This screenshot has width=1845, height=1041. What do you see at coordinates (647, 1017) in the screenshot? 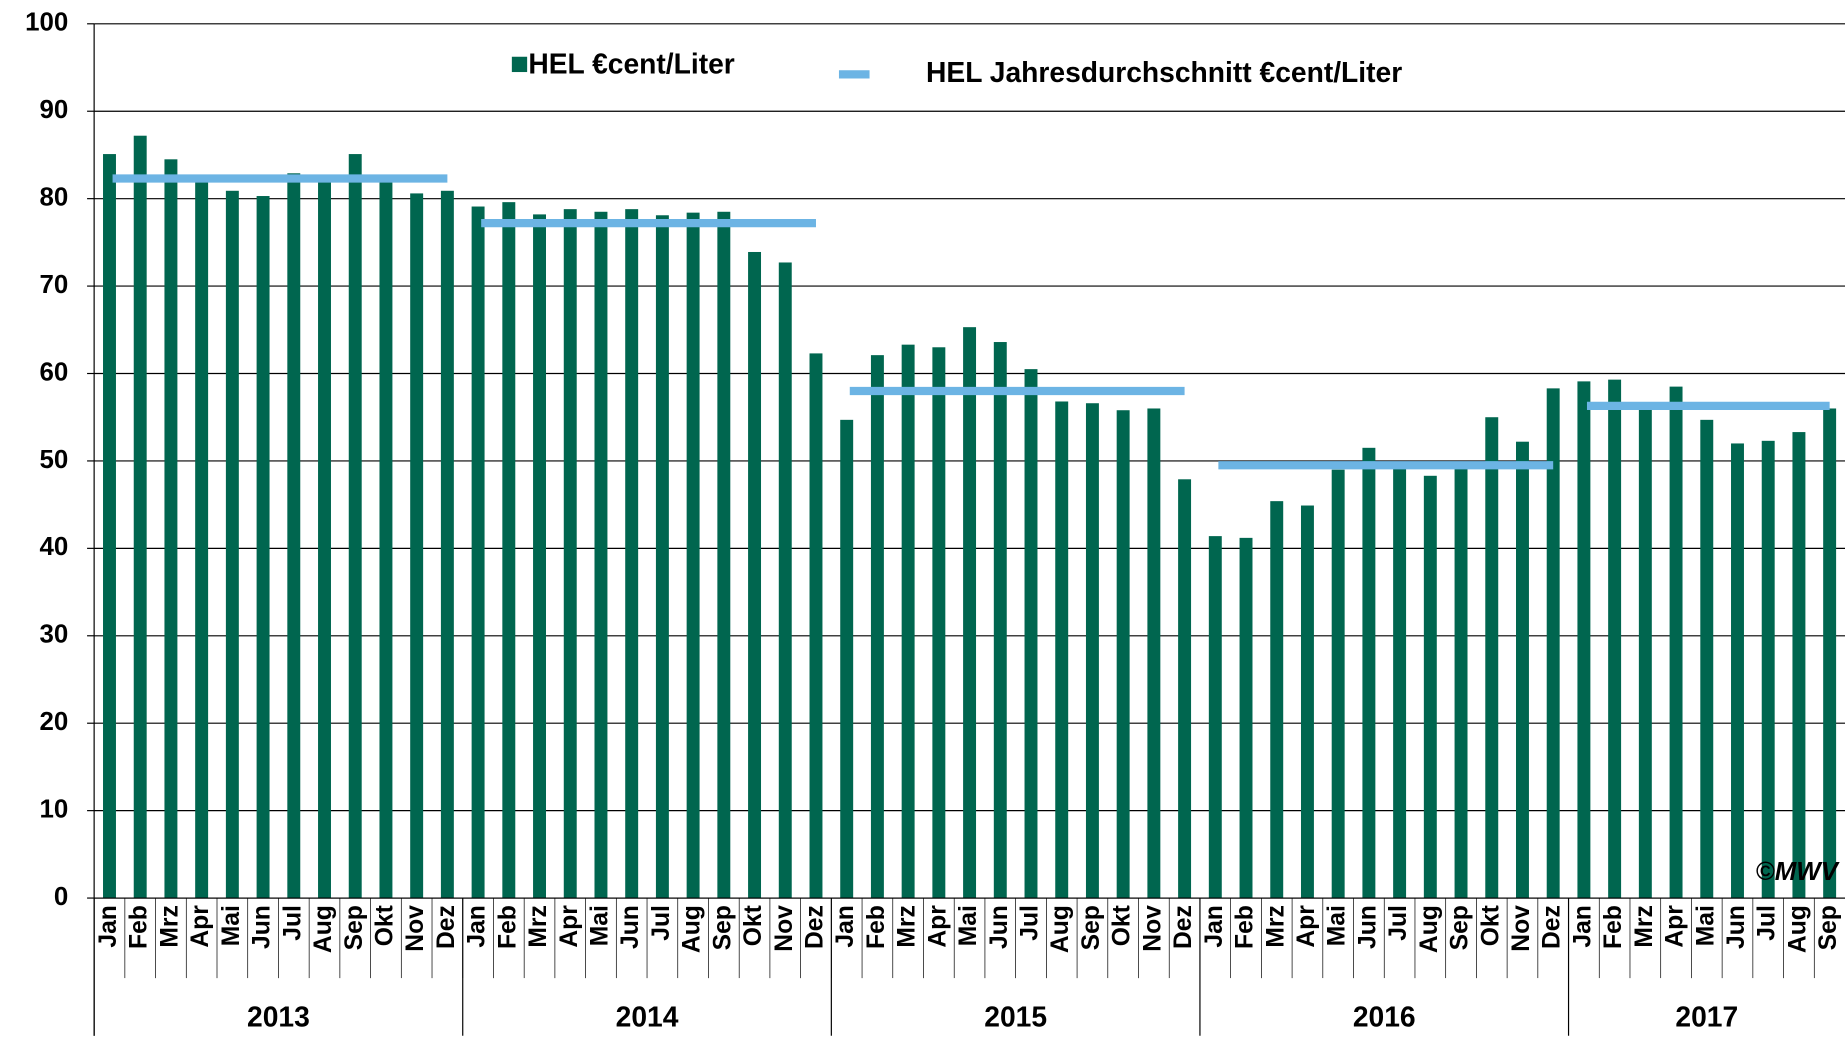
I see `year-label: 2014` at bounding box center [647, 1017].